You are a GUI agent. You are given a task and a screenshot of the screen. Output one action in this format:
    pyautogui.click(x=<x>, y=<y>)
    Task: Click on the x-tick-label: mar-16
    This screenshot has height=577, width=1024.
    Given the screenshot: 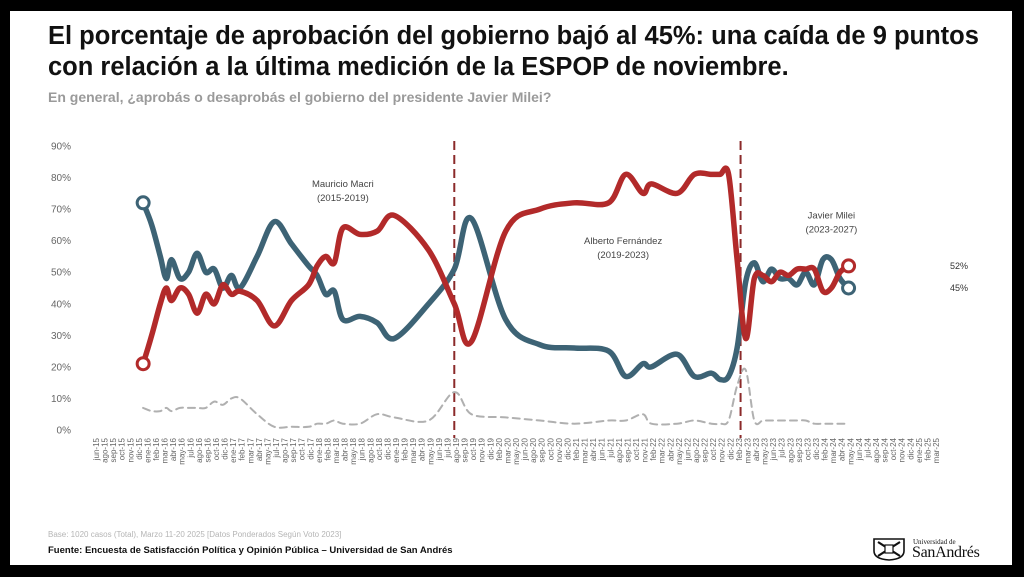 What is the action you would take?
    pyautogui.click(x=165, y=450)
    